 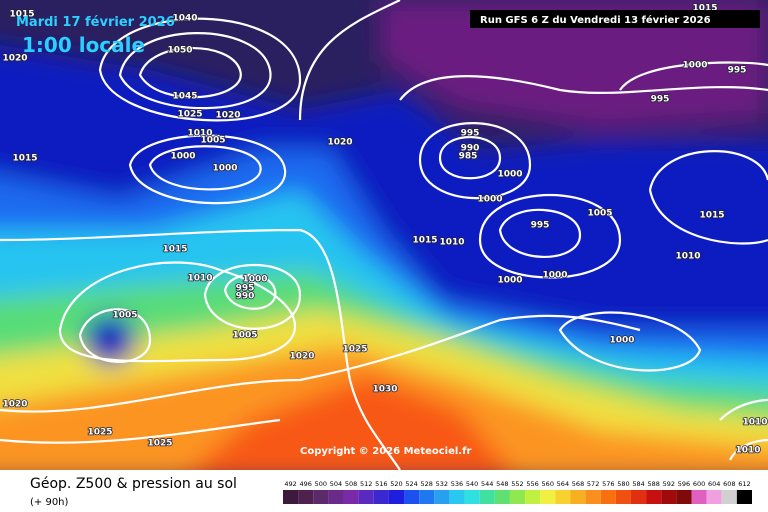 What do you see at coordinates (669, 484) in the screenshot?
I see `colorbar-label: 592` at bounding box center [669, 484].